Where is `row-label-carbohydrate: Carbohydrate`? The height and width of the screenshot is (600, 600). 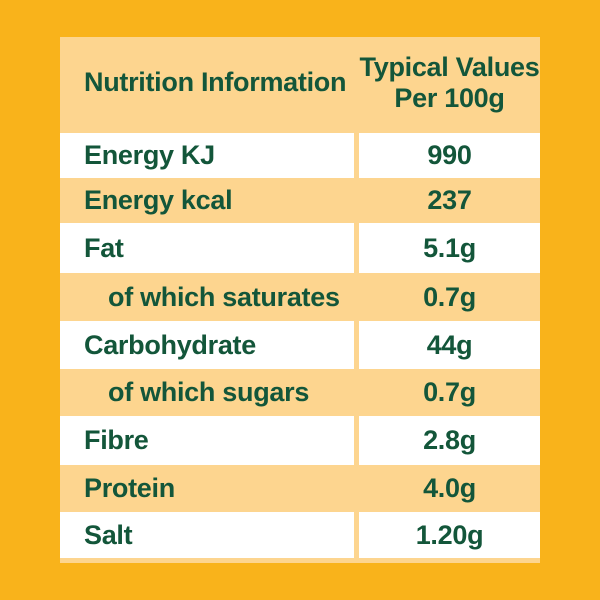
row-label-carbohydrate: Carbohydrate is located at coordinates (207, 345).